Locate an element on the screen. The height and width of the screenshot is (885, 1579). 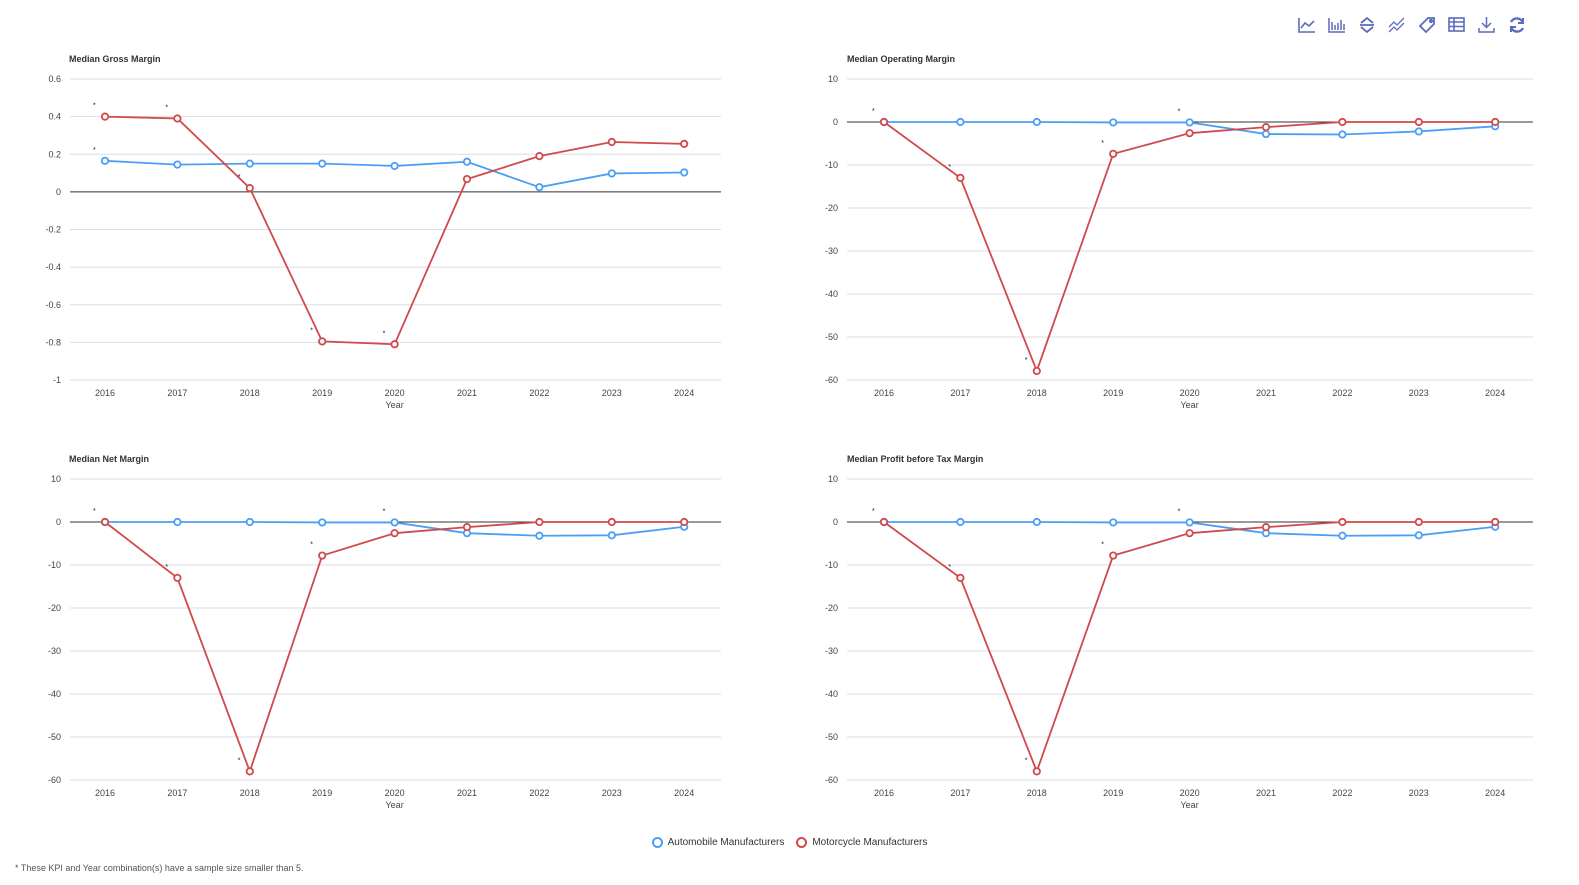
legend-item-auto: Automobile Manufacturers is located at coordinates (717, 842).